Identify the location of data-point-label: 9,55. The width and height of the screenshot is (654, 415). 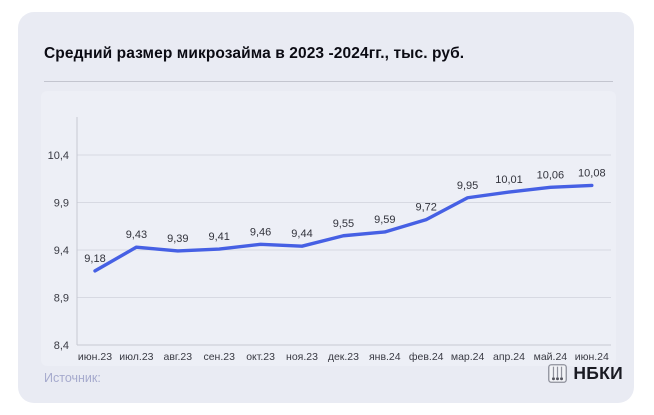
(343, 224).